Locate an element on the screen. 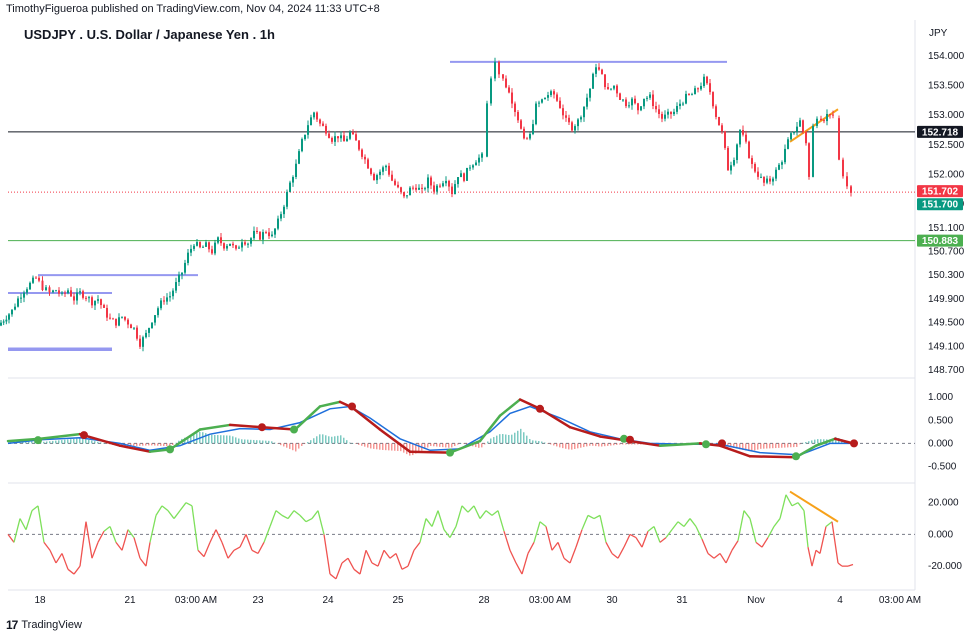  price-tick-label: 153.000 is located at coordinates (946, 115).